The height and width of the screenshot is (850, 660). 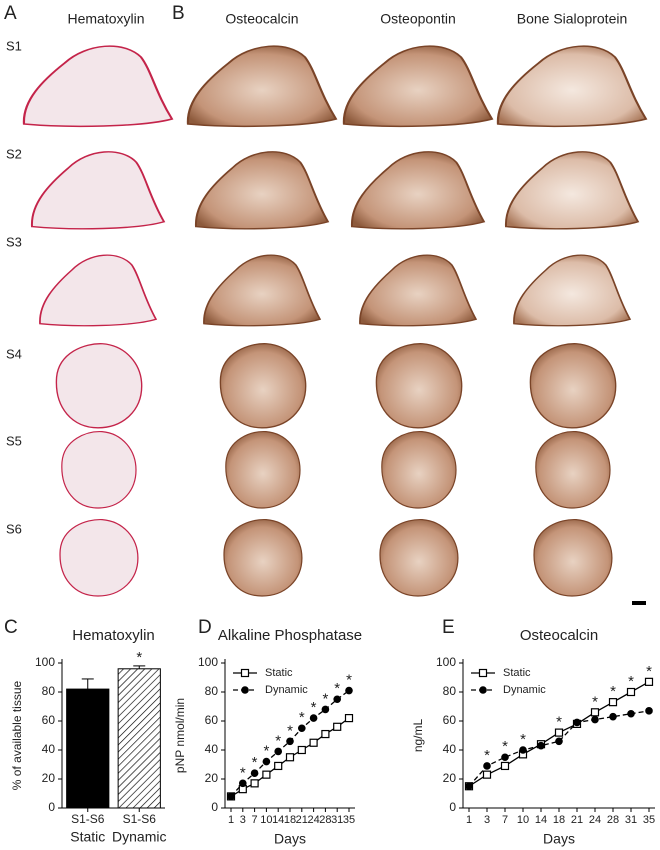 What do you see at coordinates (572, 19) in the screenshot?
I see `column-header: Bone Sialoprotein` at bounding box center [572, 19].